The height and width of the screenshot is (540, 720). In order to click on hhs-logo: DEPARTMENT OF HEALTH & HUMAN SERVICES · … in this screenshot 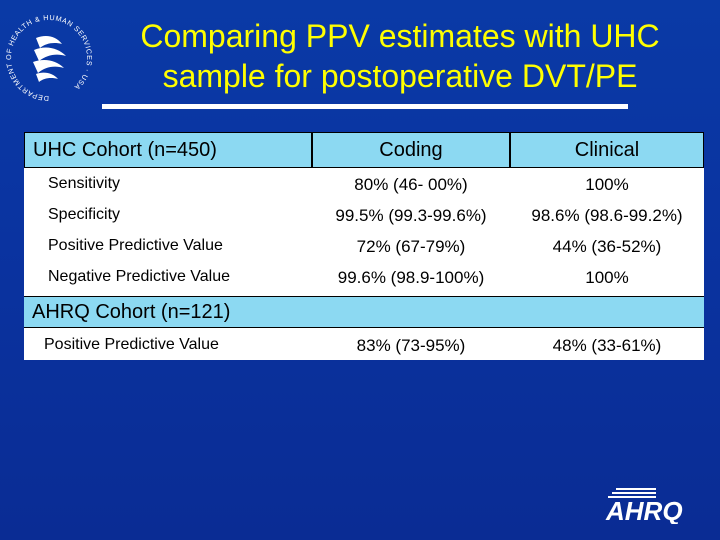, I will do `click(49, 58)`.